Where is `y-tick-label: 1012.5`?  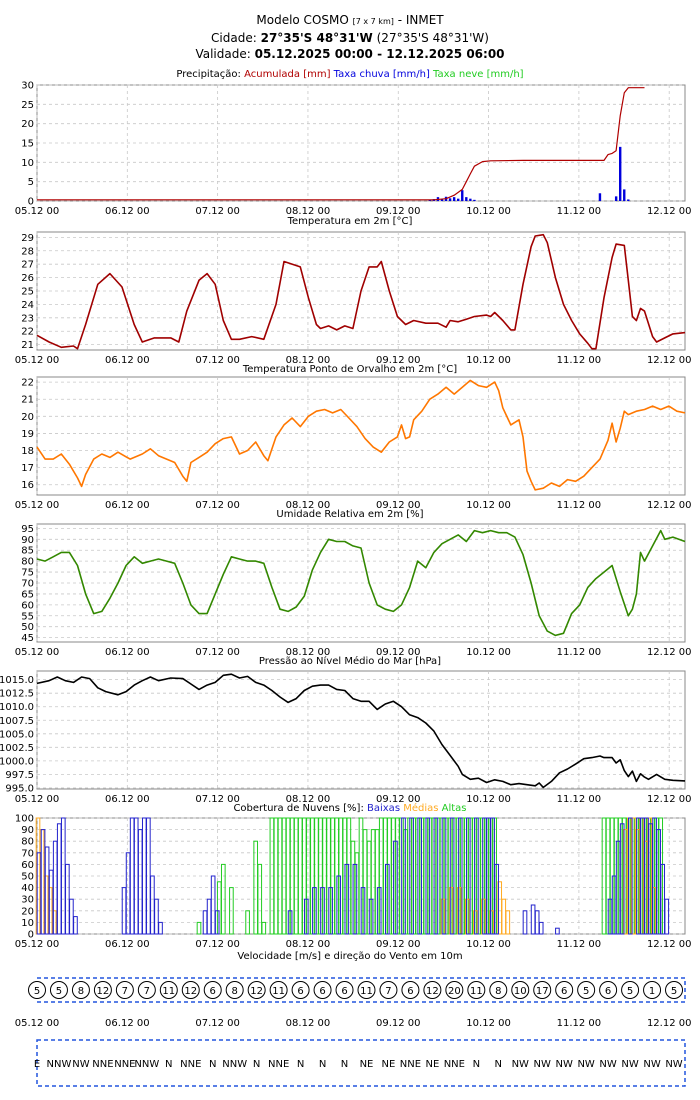 y-tick-label: 1012.5 is located at coordinates (17, 694).